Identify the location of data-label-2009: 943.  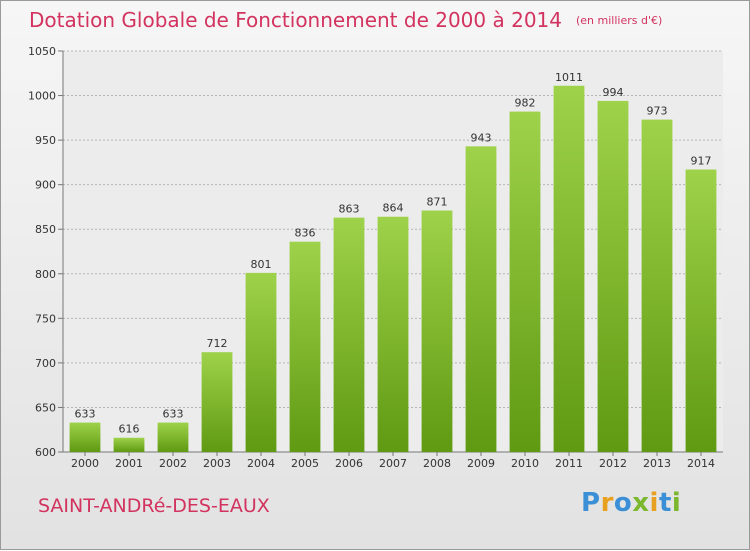
(481, 137).